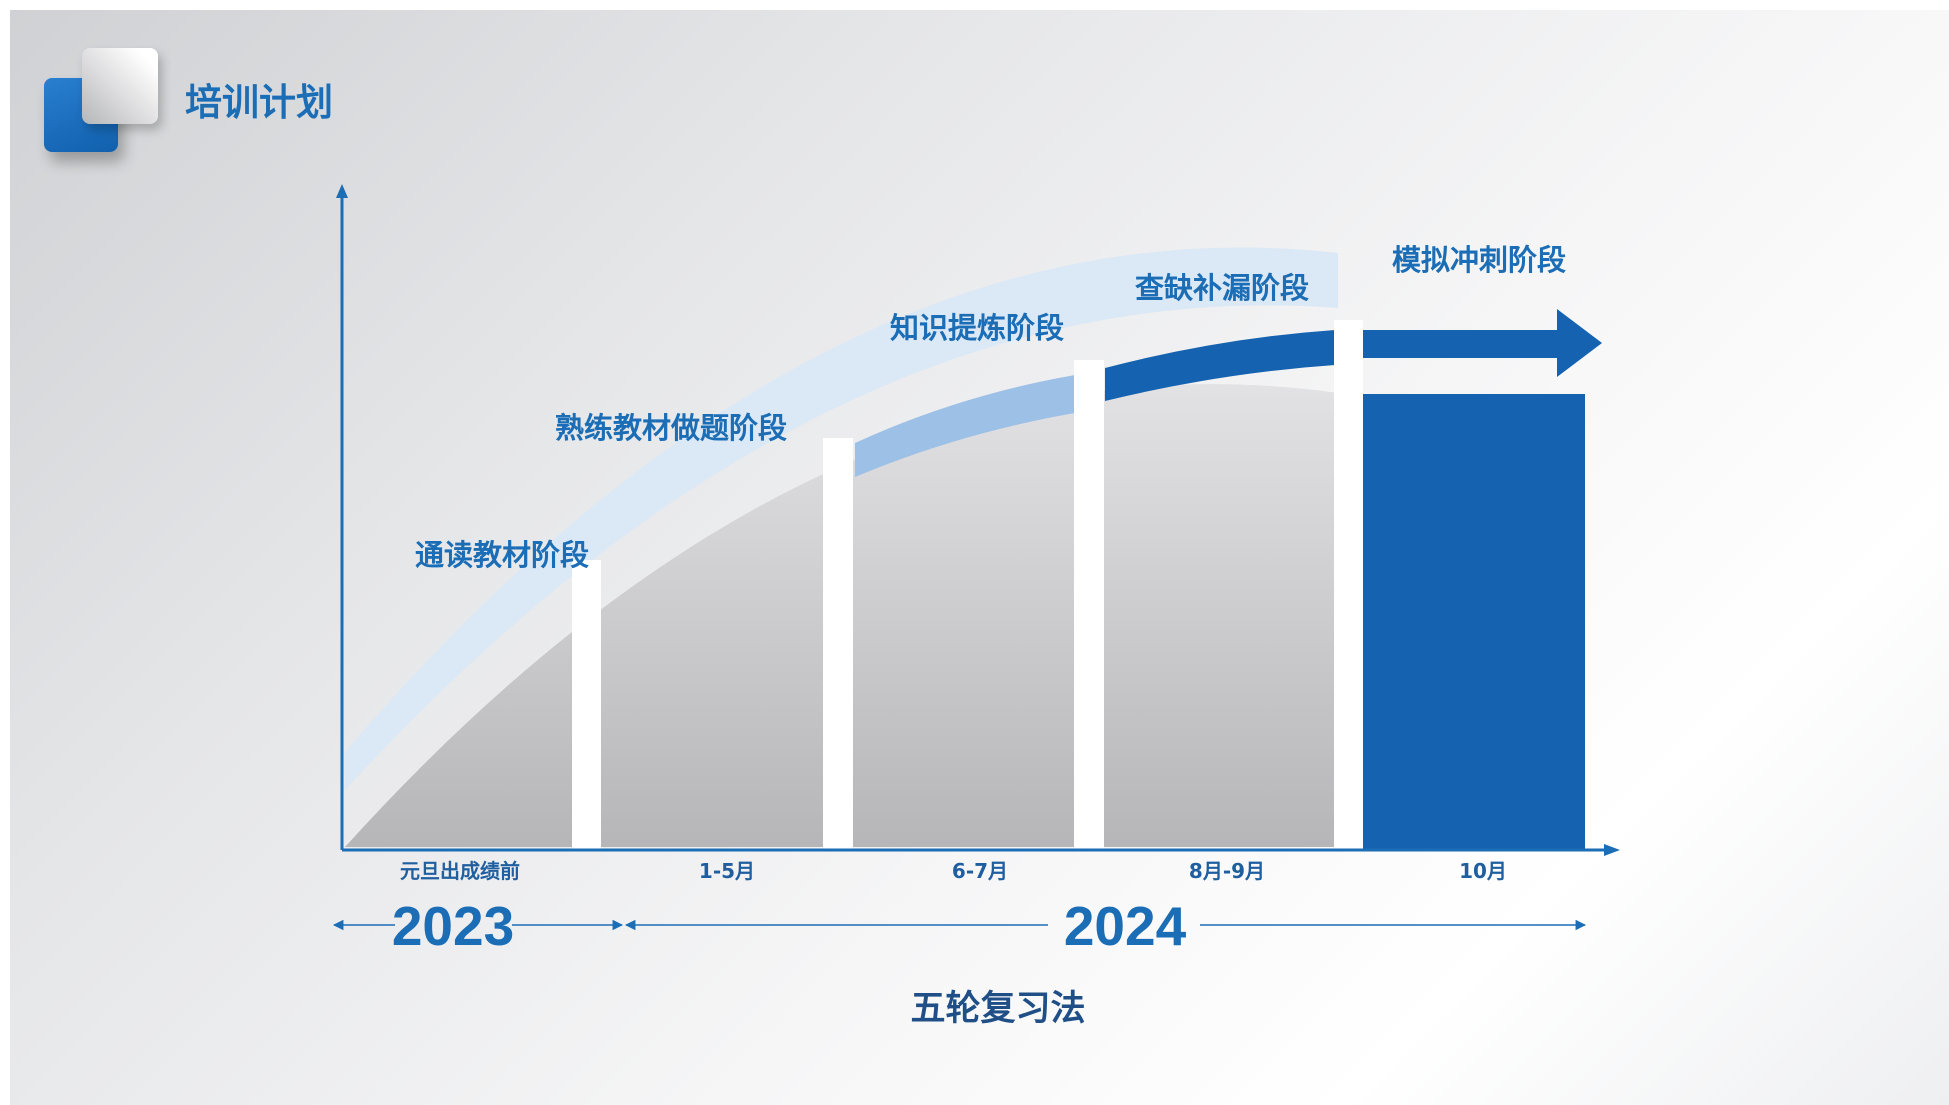 This screenshot has height=1105, width=1949. I want to click on final-stage-bar, so click(1474, 622).